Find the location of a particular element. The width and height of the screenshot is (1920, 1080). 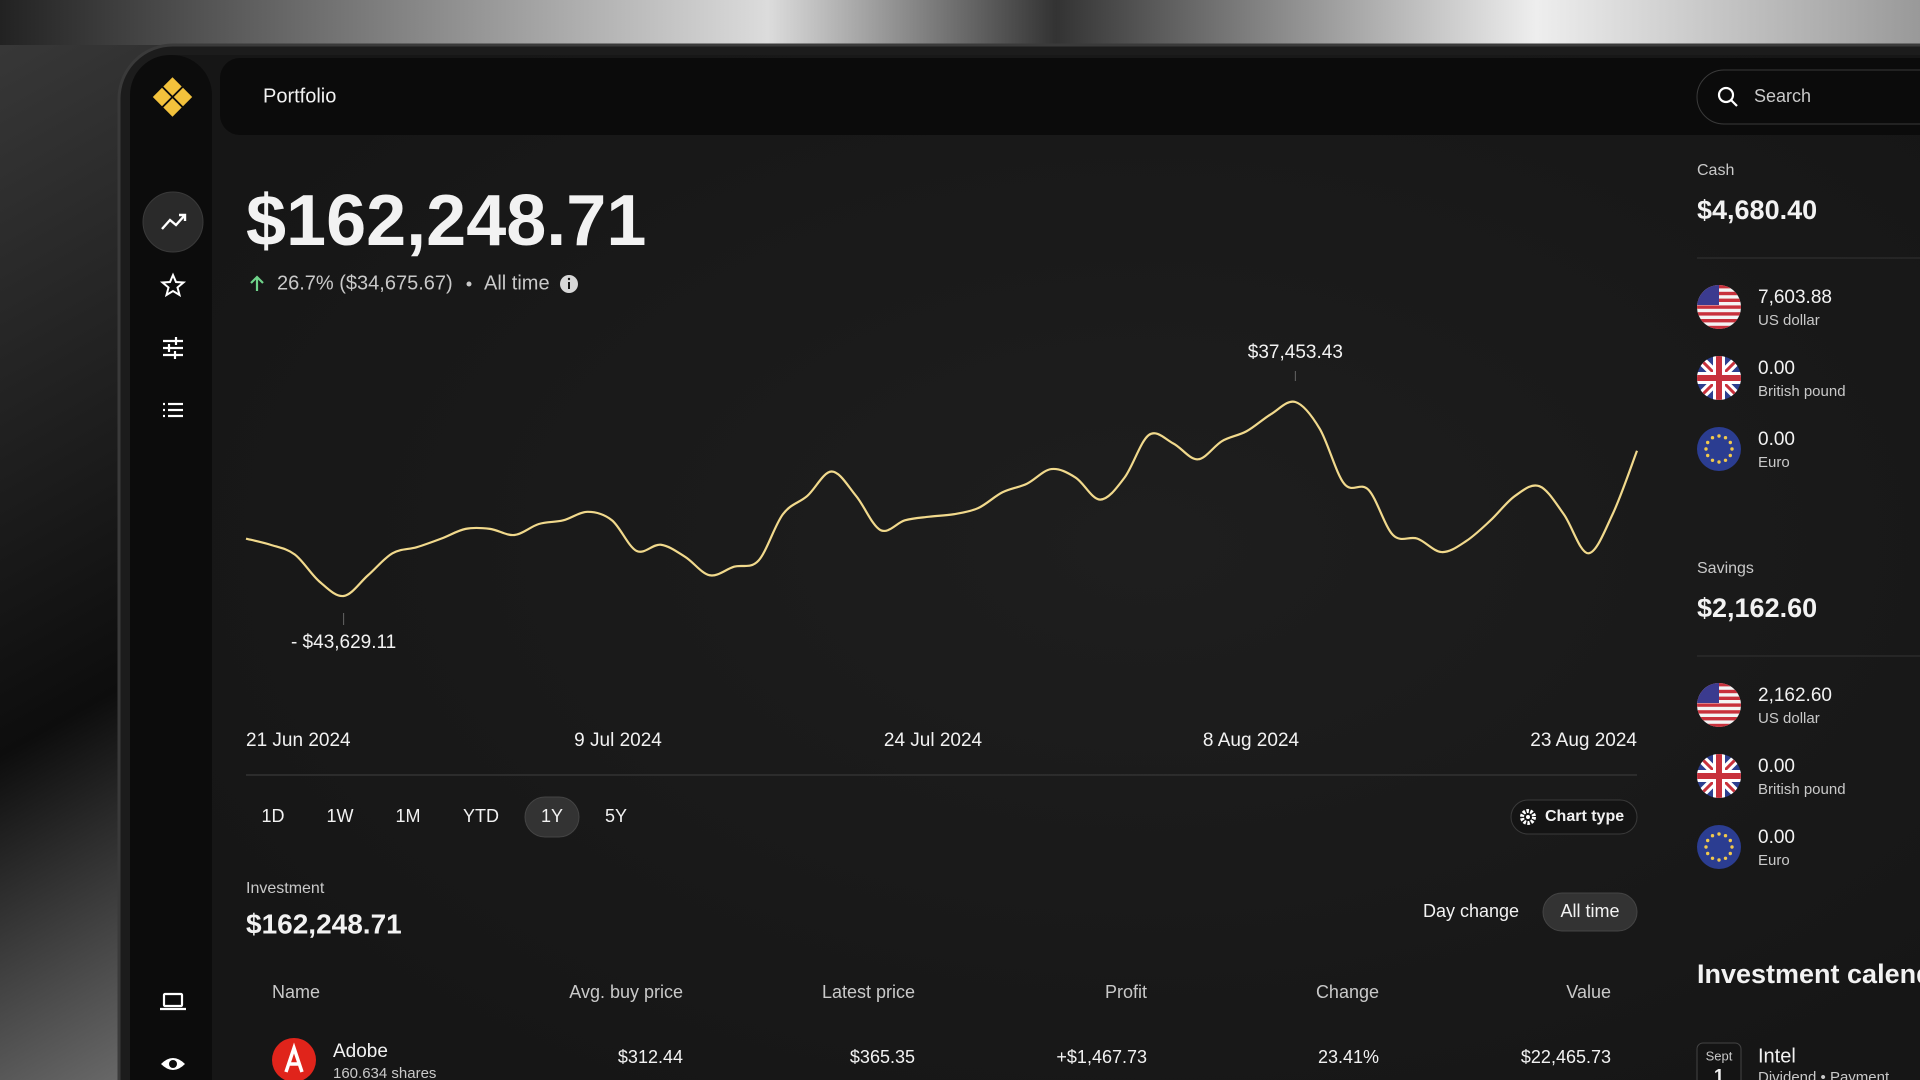

holding-cell: $22,465.73 is located at coordinates (1566, 1057).